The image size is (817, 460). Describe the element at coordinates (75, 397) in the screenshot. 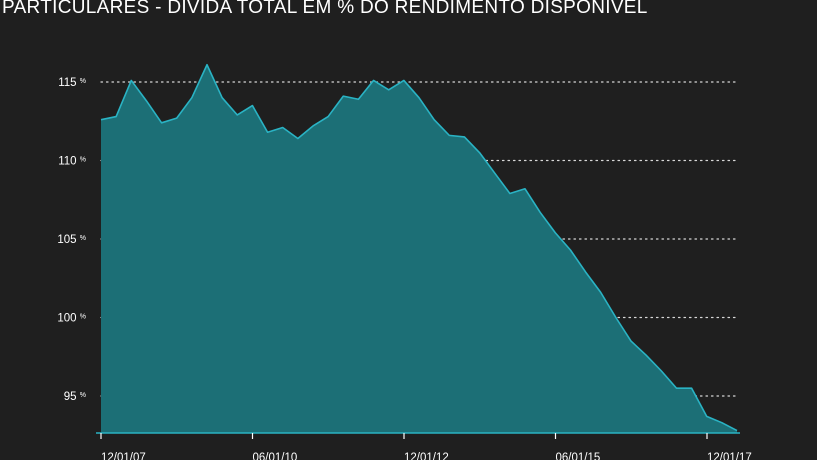

I see `y-tick-label: 95 %` at that location.